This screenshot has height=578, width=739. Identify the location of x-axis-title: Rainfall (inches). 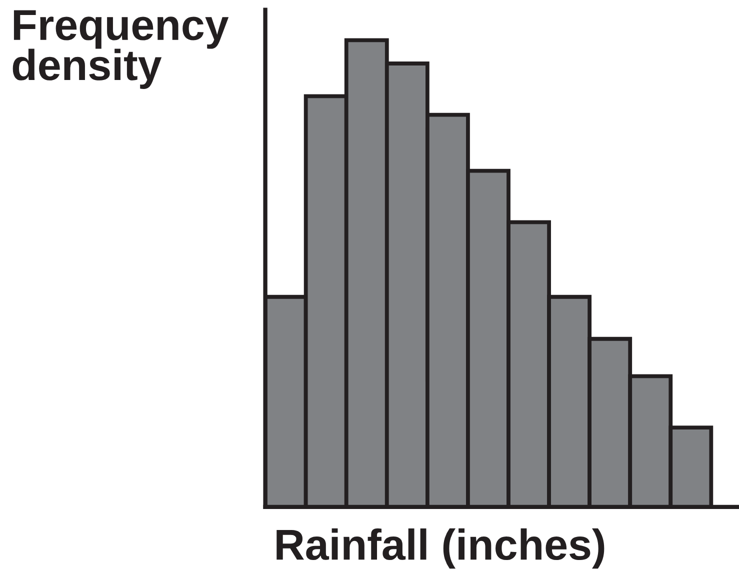
(440, 548).